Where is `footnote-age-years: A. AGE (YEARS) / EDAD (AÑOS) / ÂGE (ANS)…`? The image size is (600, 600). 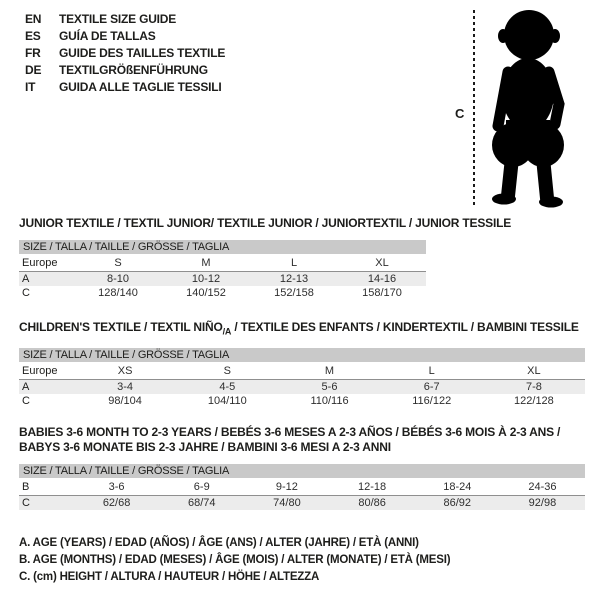
footnote-age-years: A. AGE (YEARS) / EDAD (AÑOS) / ÂGE (ANS)… is located at coordinates (219, 543).